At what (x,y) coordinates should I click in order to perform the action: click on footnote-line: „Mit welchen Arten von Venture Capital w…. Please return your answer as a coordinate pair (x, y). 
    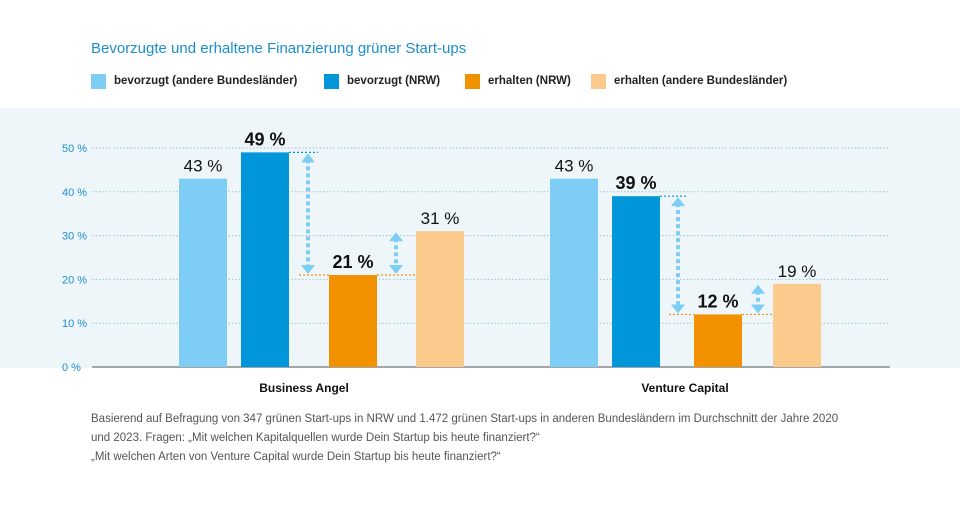
    Looking at the image, I should click on (296, 457).